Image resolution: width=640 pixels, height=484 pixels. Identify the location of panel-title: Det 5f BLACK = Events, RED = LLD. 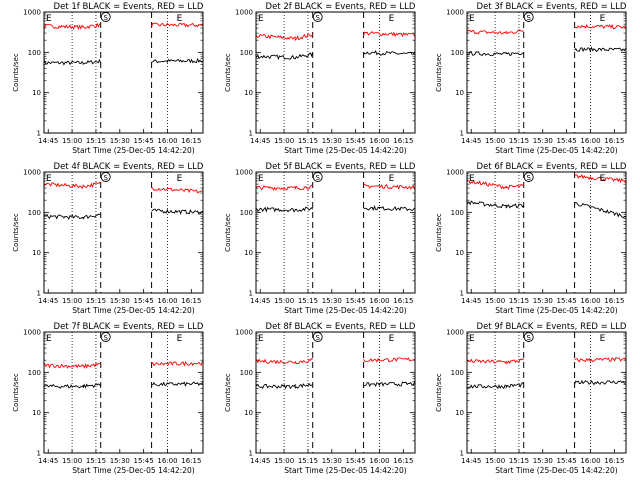
(341, 167).